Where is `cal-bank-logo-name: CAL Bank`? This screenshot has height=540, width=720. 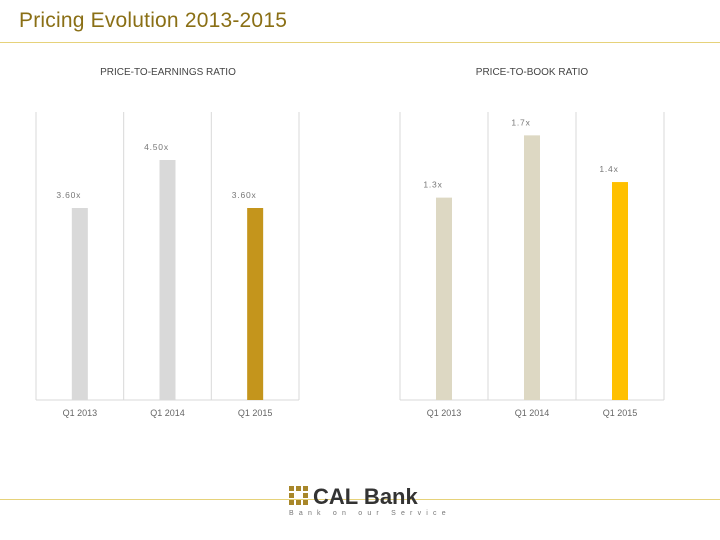 cal-bank-logo-name: CAL Bank is located at coordinates (365, 496).